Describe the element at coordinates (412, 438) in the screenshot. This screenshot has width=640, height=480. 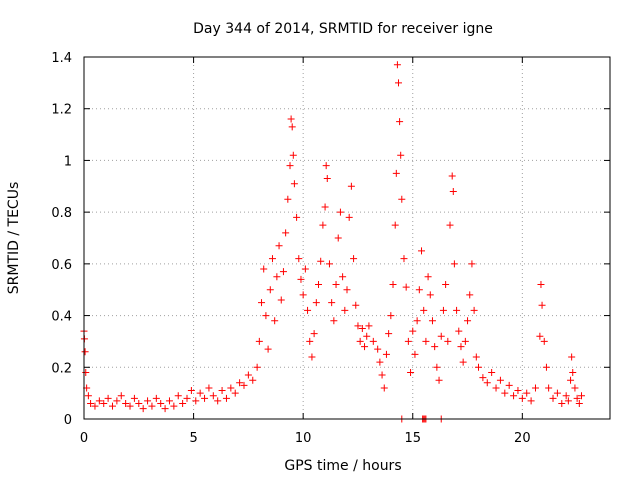
I see `x-tick-label: 15` at that location.